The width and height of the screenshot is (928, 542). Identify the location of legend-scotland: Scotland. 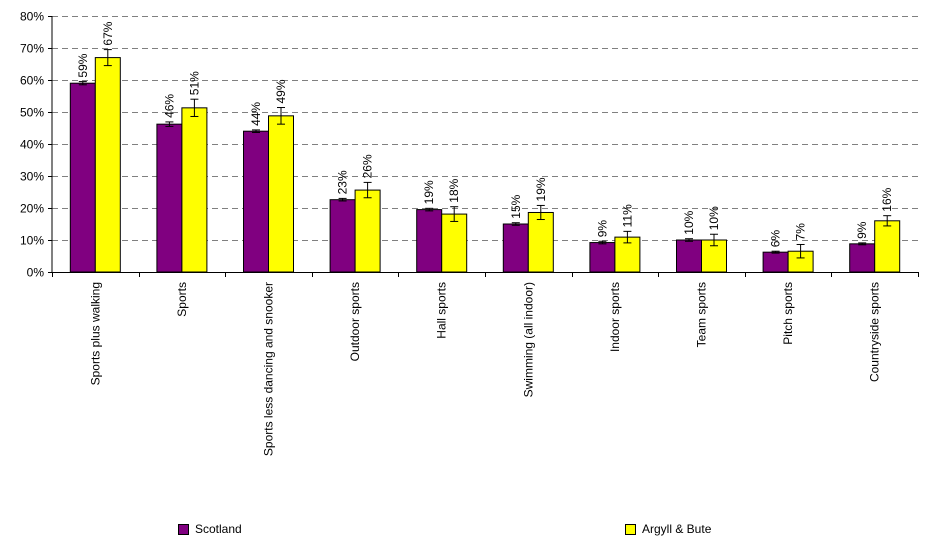
(210, 529).